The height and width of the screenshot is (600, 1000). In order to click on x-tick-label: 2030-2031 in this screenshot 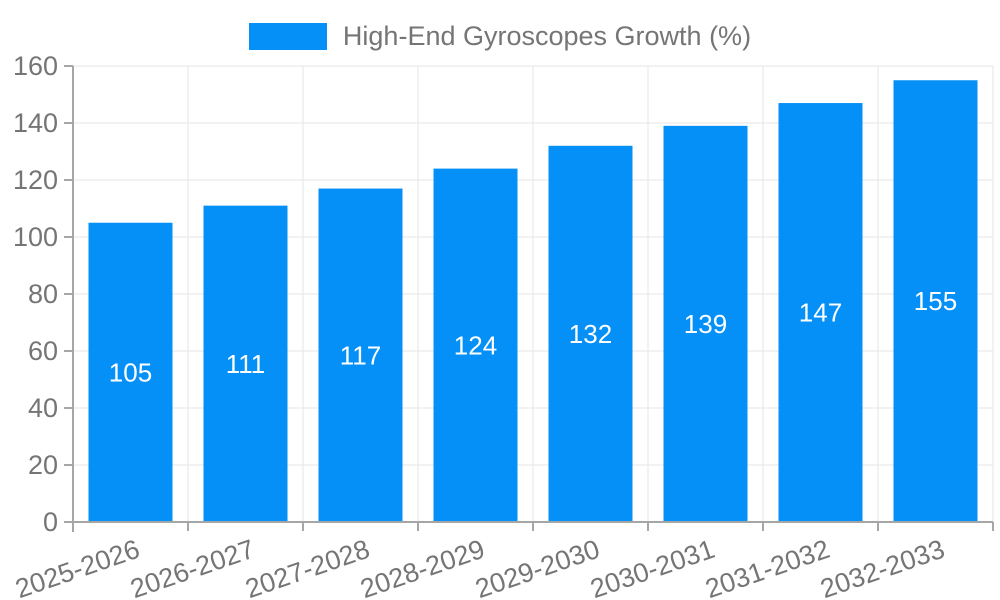, I will do `click(653, 567)`.